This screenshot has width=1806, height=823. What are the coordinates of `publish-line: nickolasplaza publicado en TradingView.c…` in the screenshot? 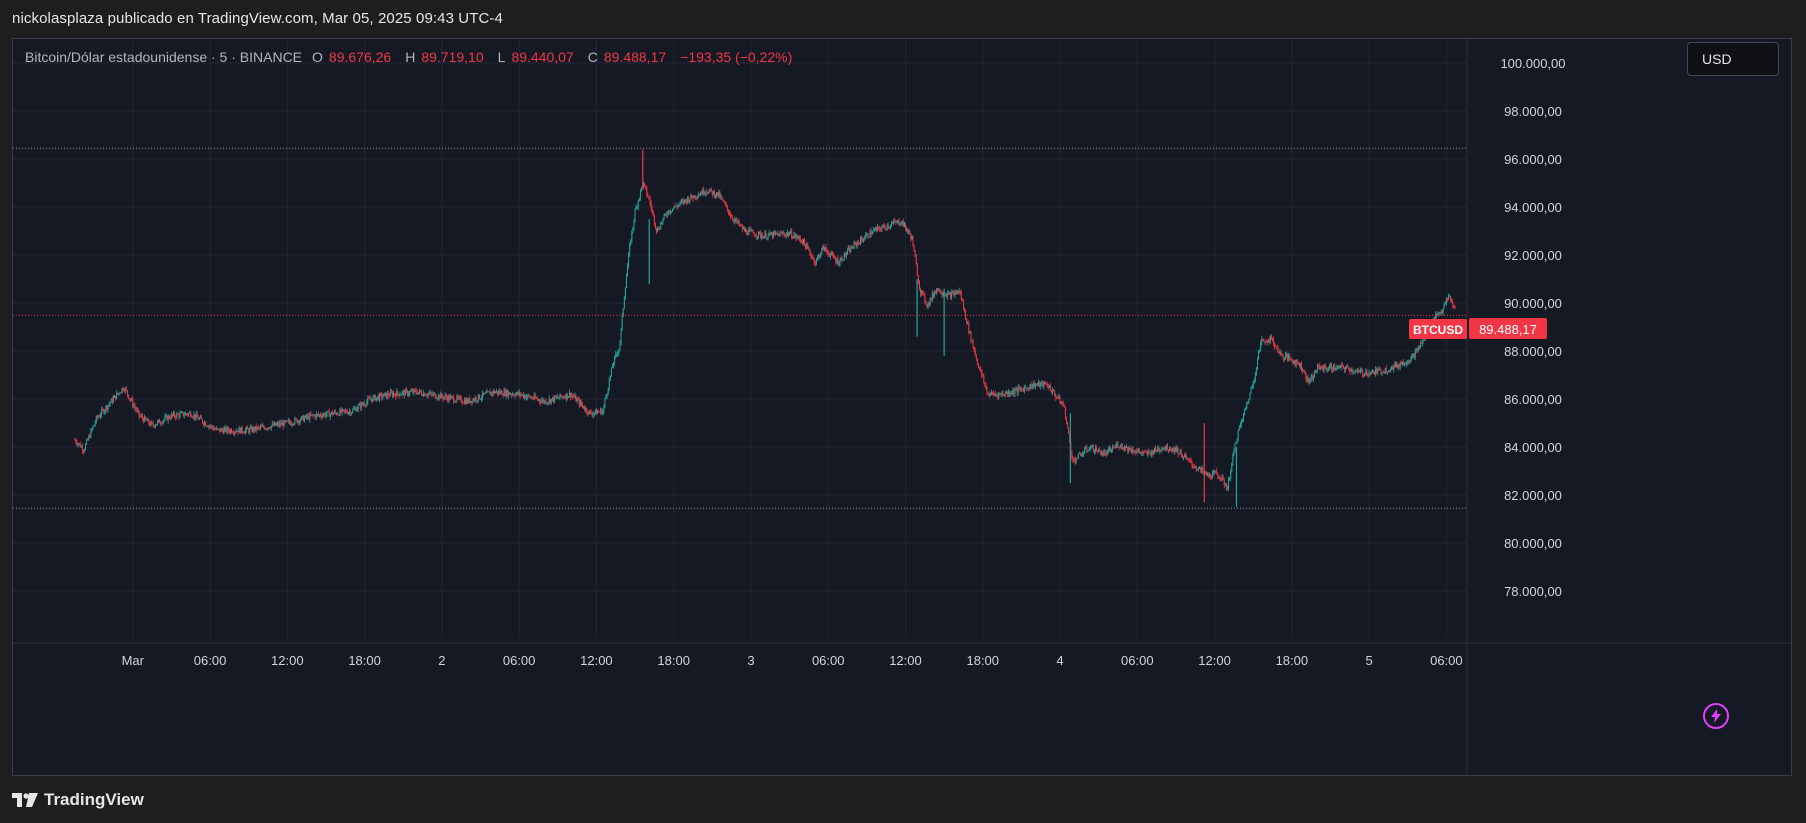 It's located at (257, 18).